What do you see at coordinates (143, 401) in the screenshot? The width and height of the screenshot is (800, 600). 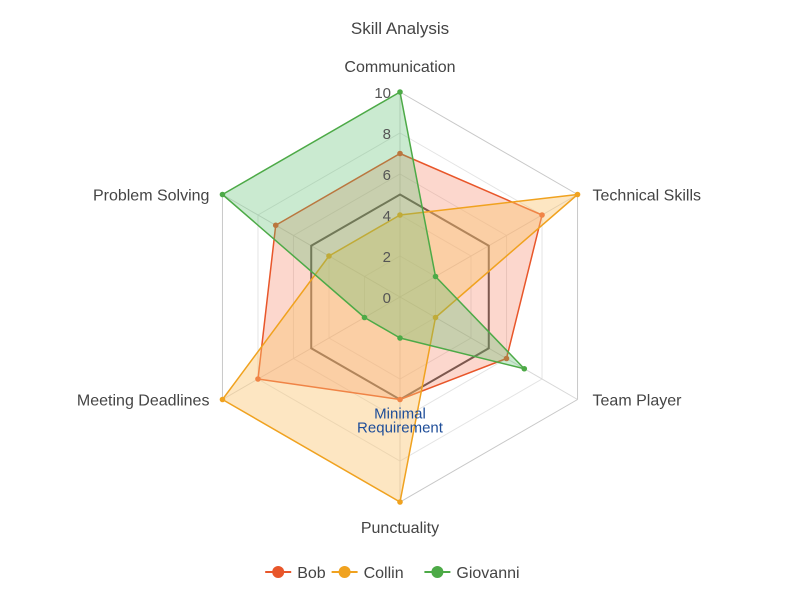 I see `axis-label: Meeting Deadlines` at bounding box center [143, 401].